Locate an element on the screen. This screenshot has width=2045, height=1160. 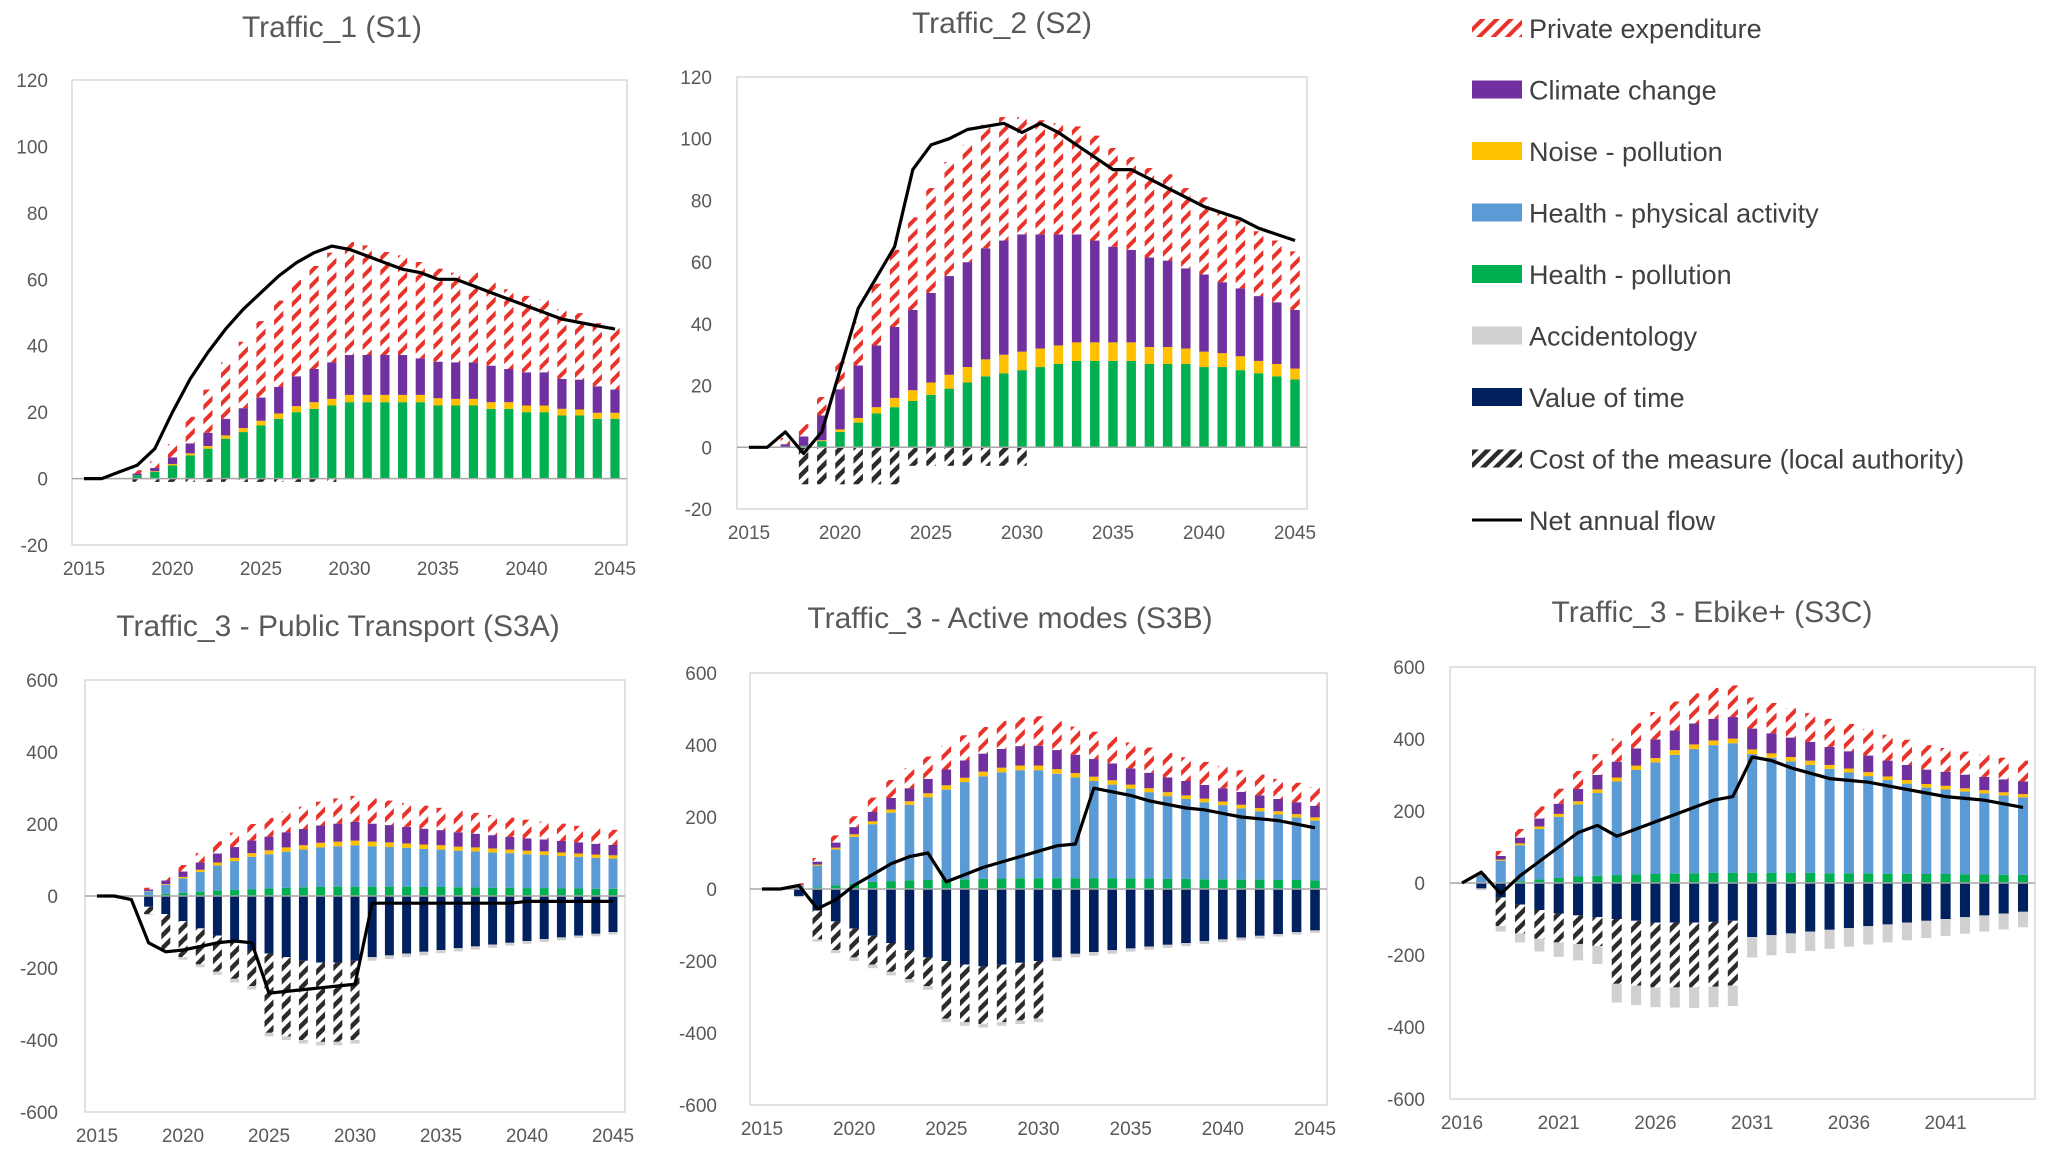
x-tick-label: 2025 is located at coordinates (931, 533).